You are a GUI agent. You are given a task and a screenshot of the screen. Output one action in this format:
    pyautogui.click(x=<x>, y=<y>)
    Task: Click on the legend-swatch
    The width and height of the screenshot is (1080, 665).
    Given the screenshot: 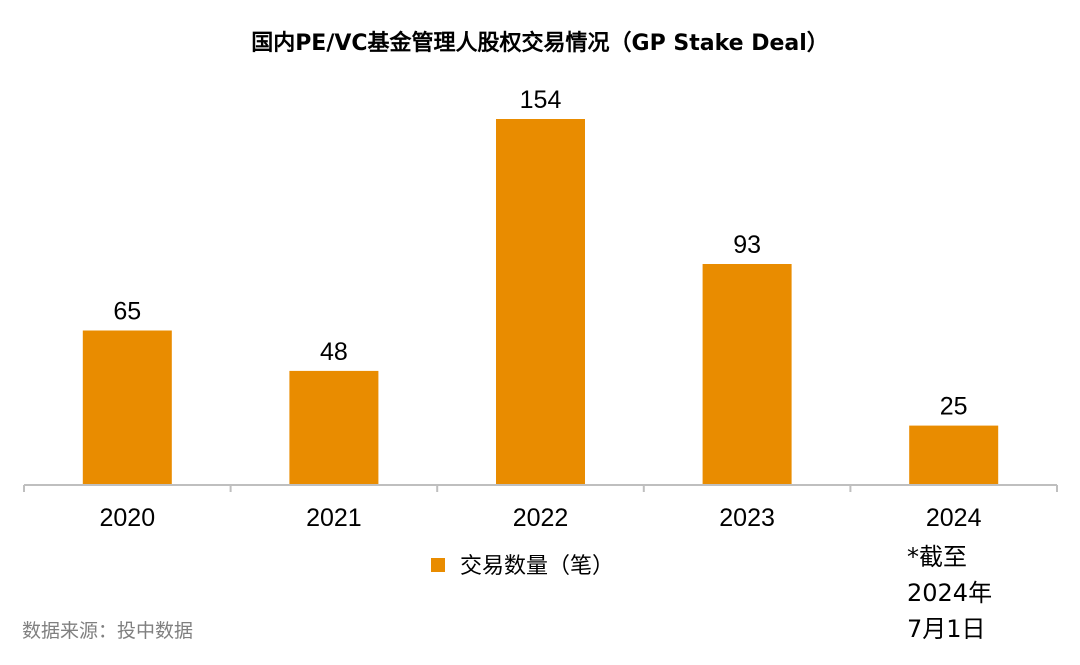 What is the action you would take?
    pyautogui.click(x=438, y=565)
    